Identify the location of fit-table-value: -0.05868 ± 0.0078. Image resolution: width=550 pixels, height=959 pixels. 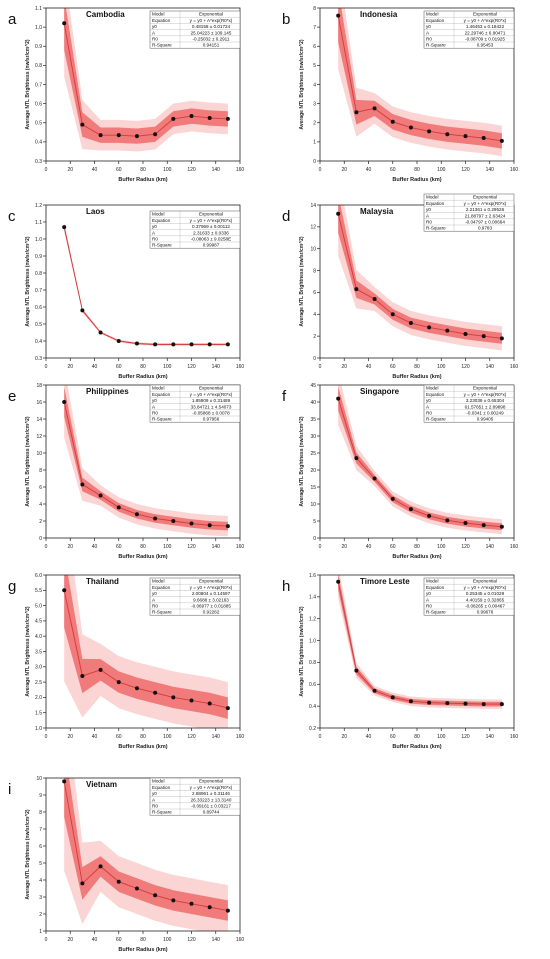
(211, 413).